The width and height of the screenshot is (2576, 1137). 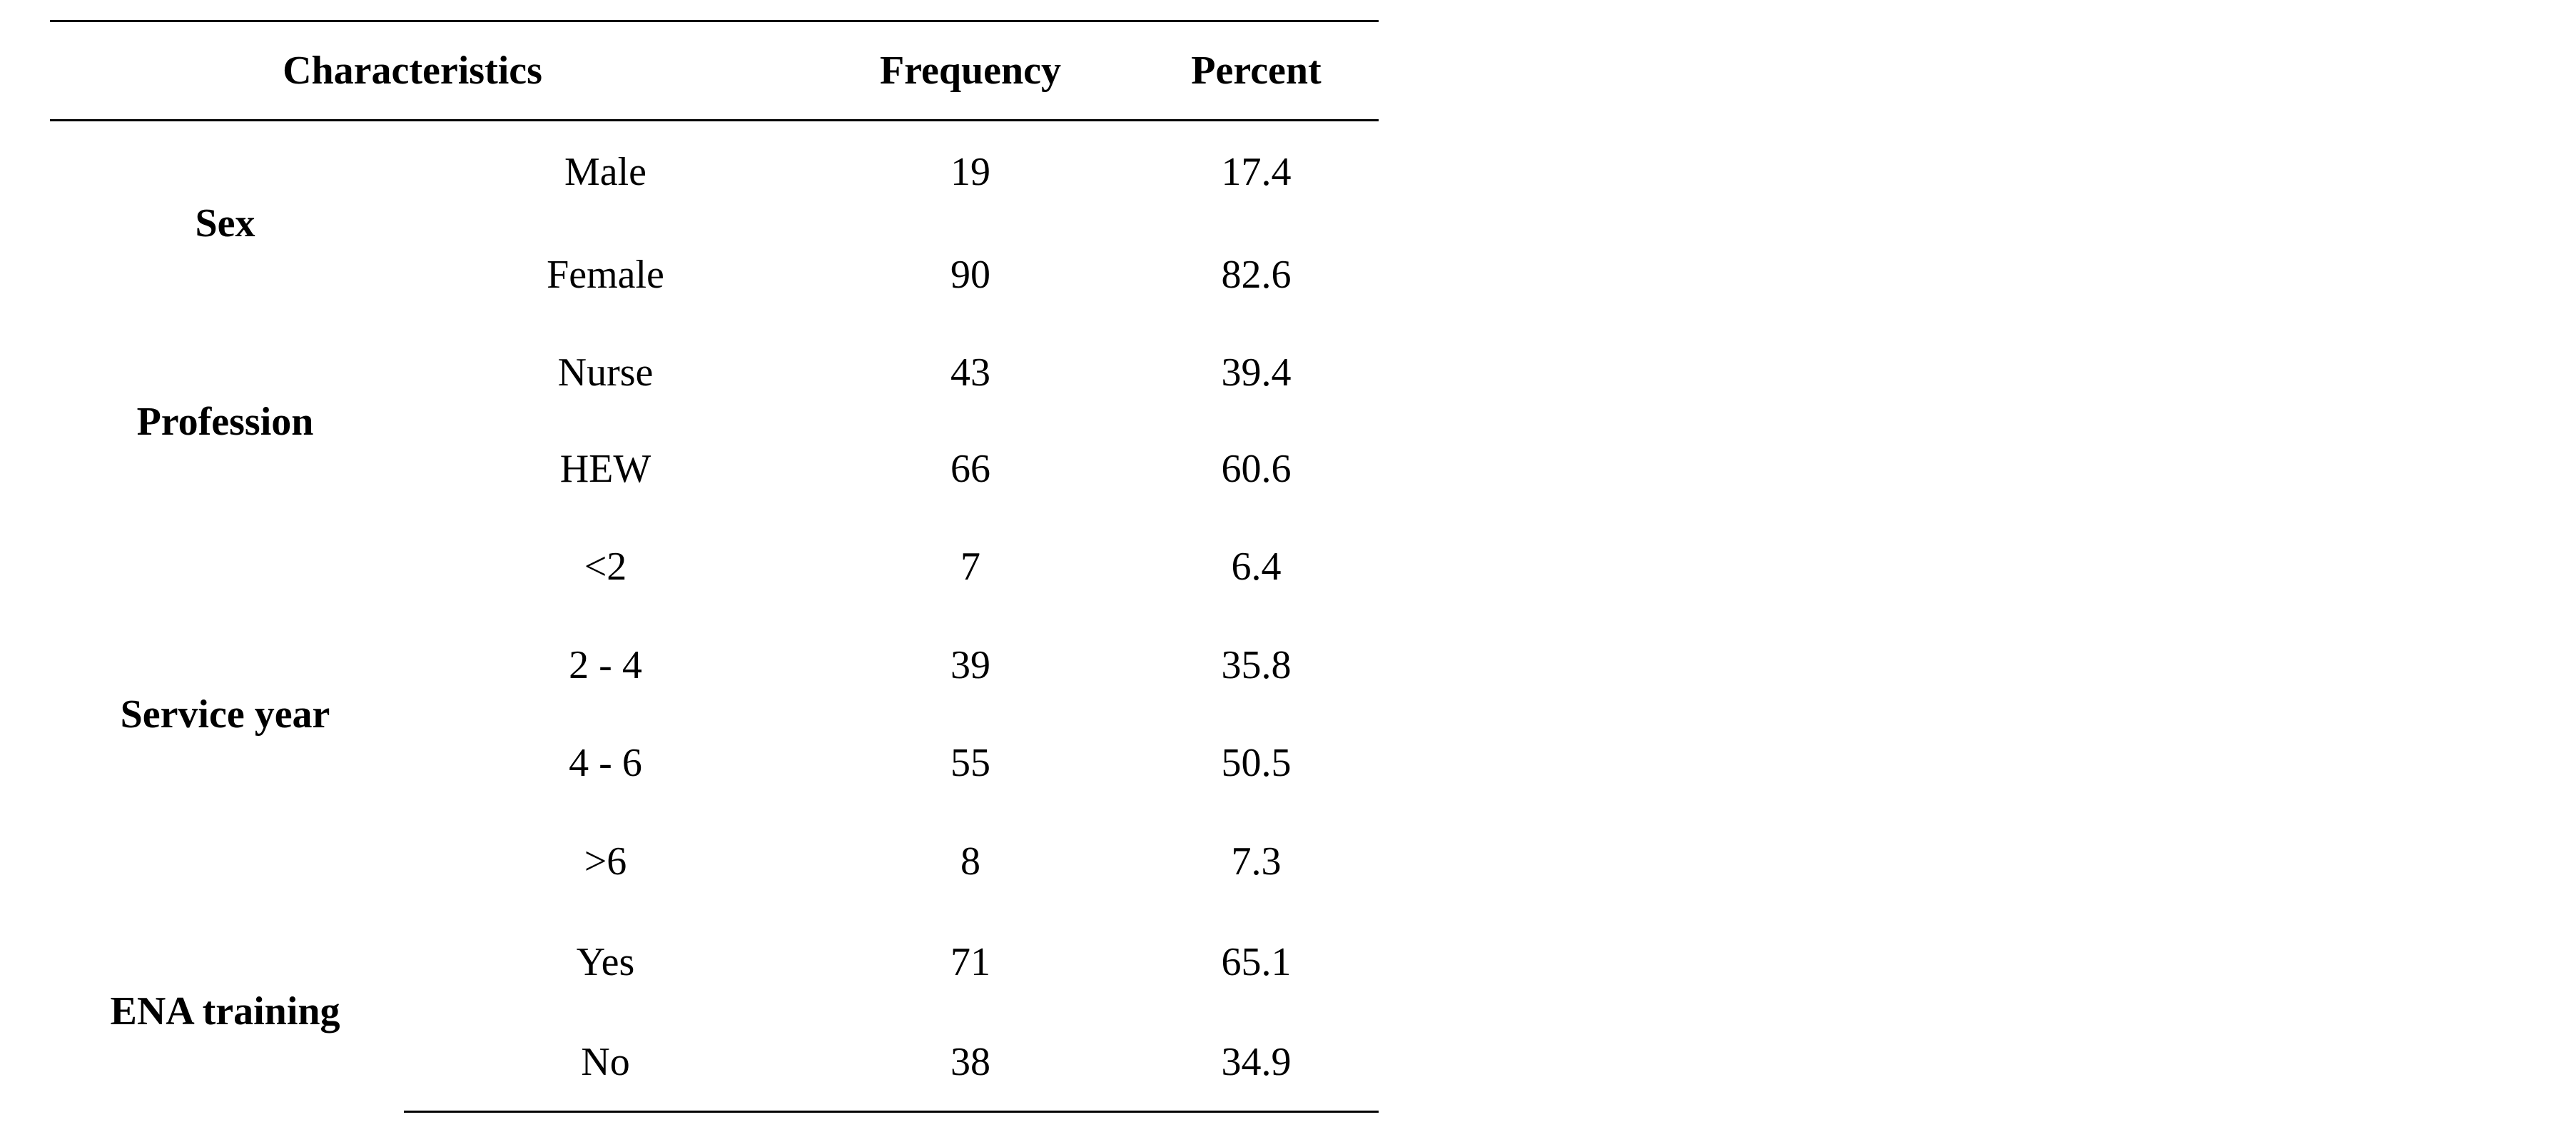 I want to click on table-row: Service year <2 7 6.4, so click(x=714, y=627).